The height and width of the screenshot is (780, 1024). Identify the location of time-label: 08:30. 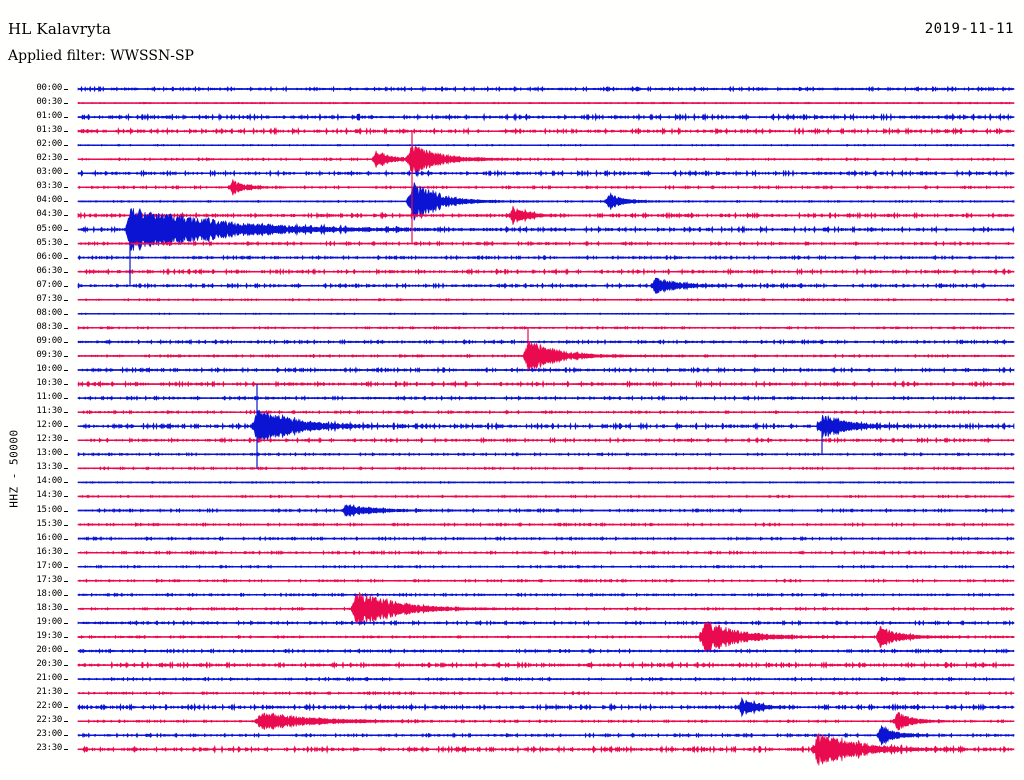
(49, 326).